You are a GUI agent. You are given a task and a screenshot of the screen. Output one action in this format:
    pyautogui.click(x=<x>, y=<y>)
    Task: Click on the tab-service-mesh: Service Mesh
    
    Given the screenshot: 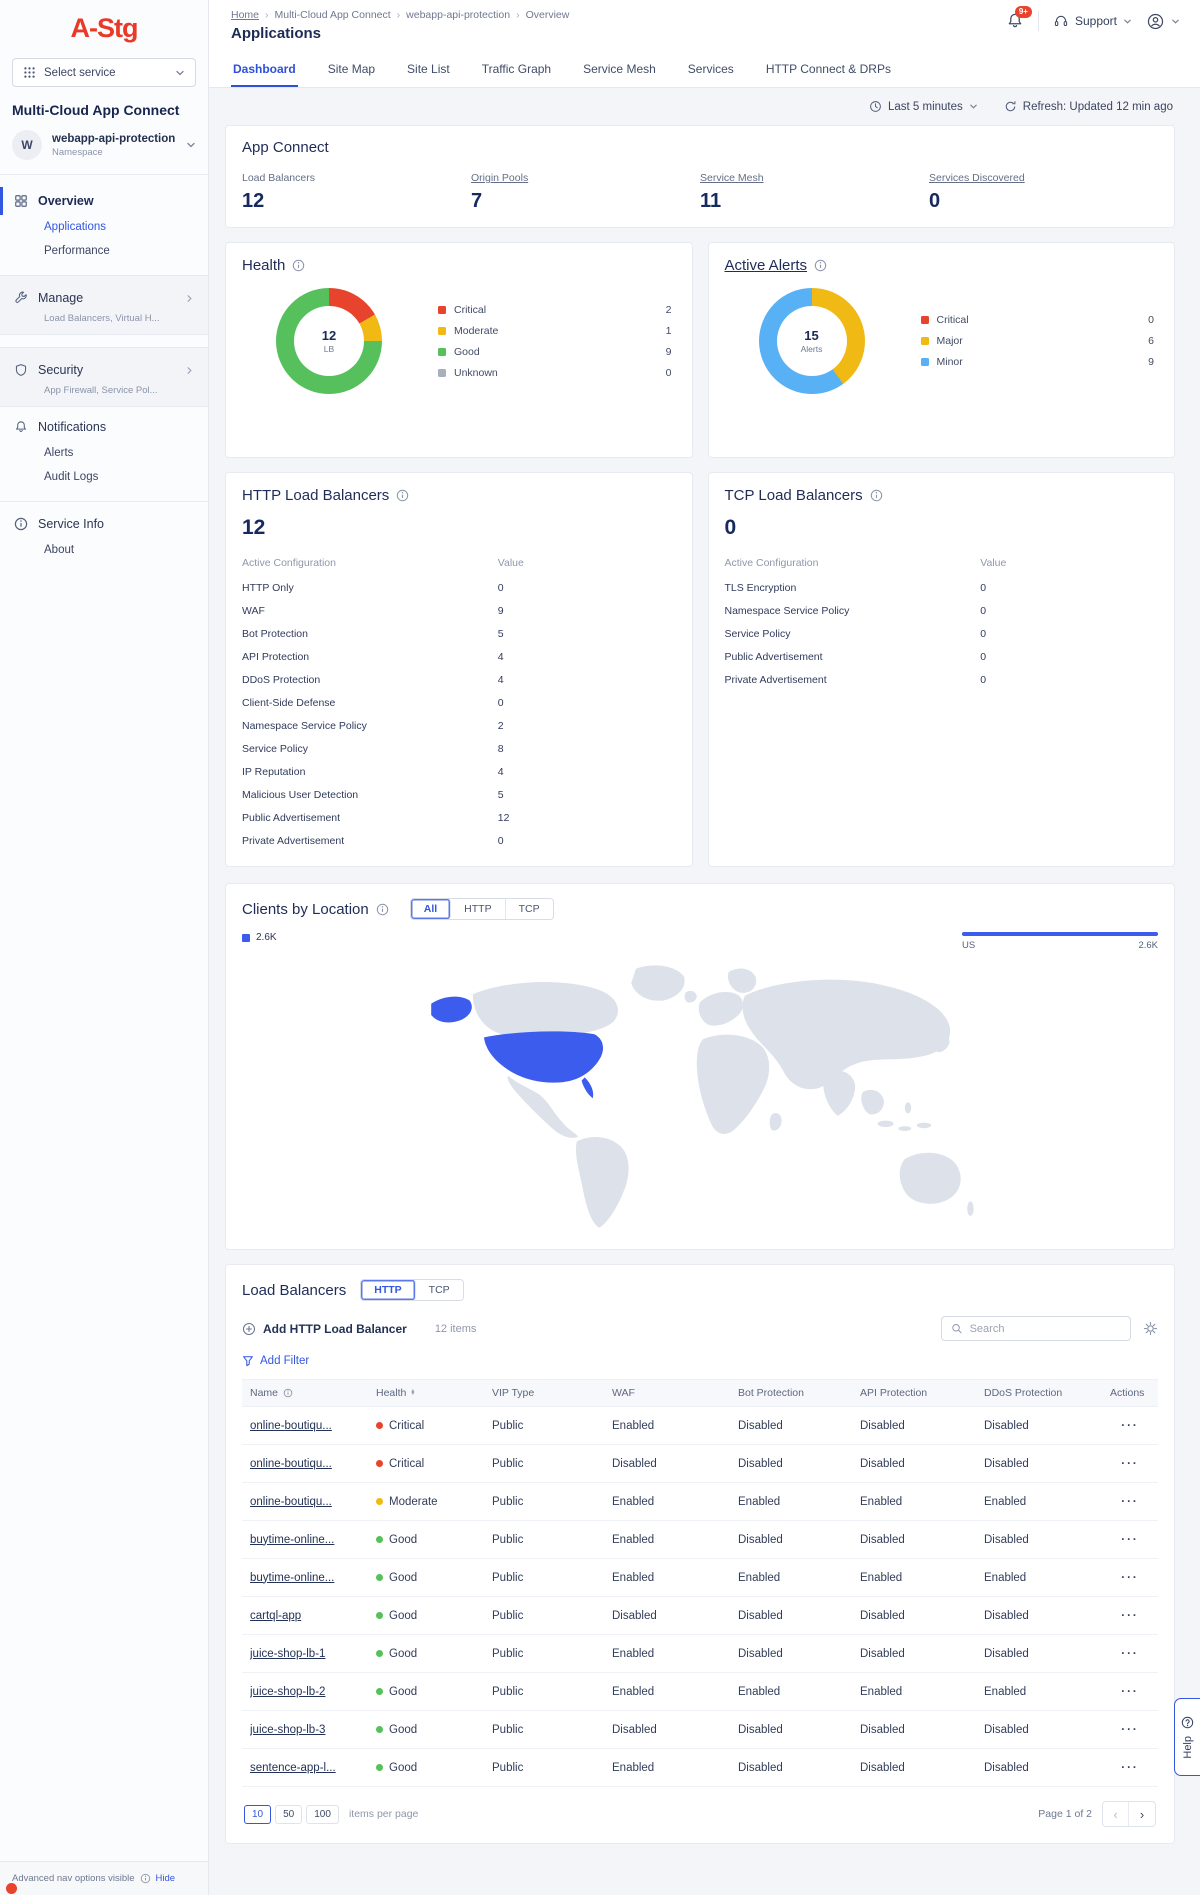 What is the action you would take?
    pyautogui.click(x=619, y=69)
    